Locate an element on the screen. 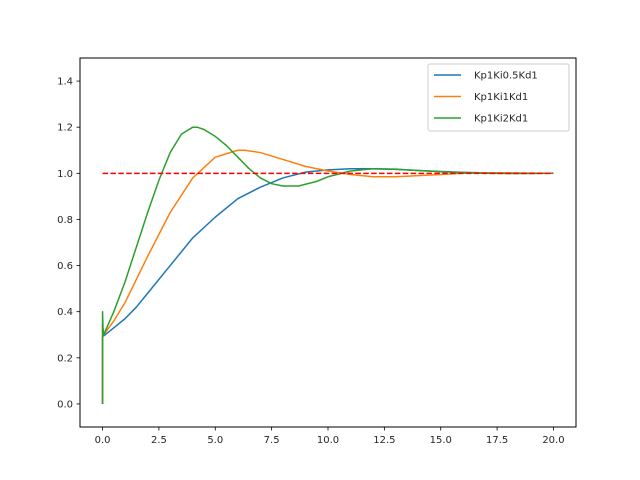  x-tick-label: 7.5 is located at coordinates (272, 440).